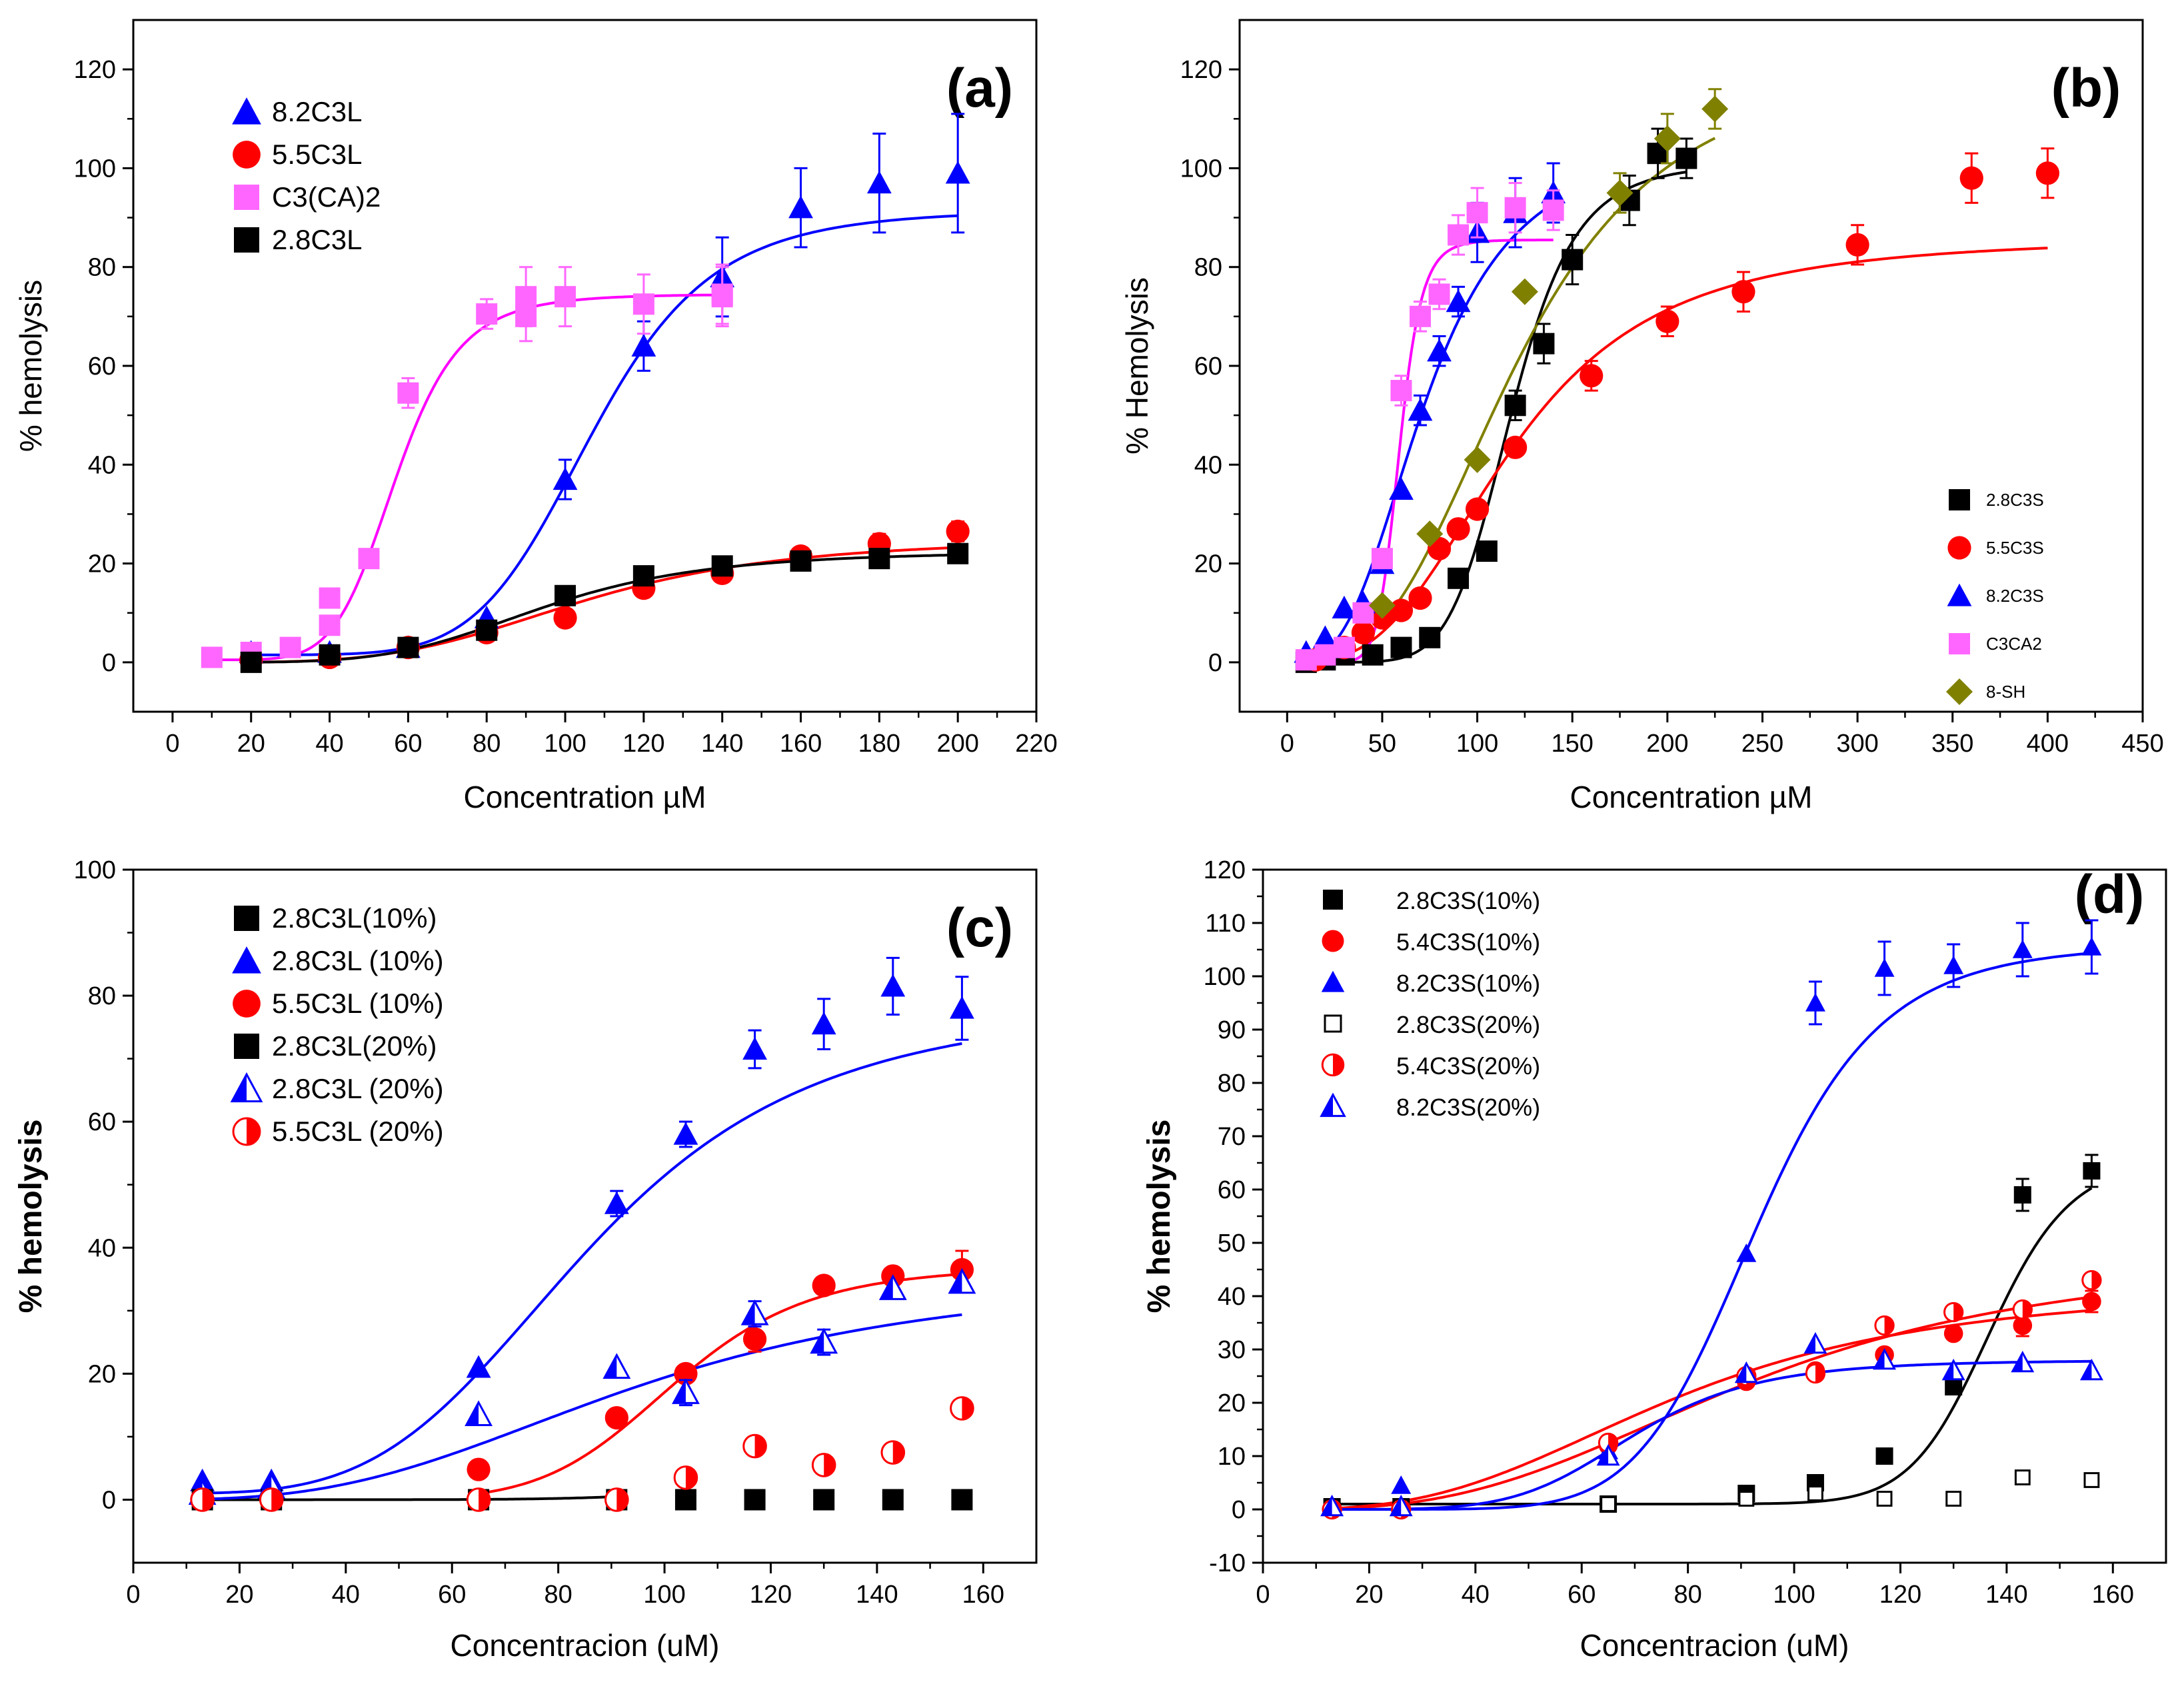 The width and height of the screenshot is (2184, 1682). What do you see at coordinates (979, 928) in the screenshot?
I see `panel-label: (c)` at bounding box center [979, 928].